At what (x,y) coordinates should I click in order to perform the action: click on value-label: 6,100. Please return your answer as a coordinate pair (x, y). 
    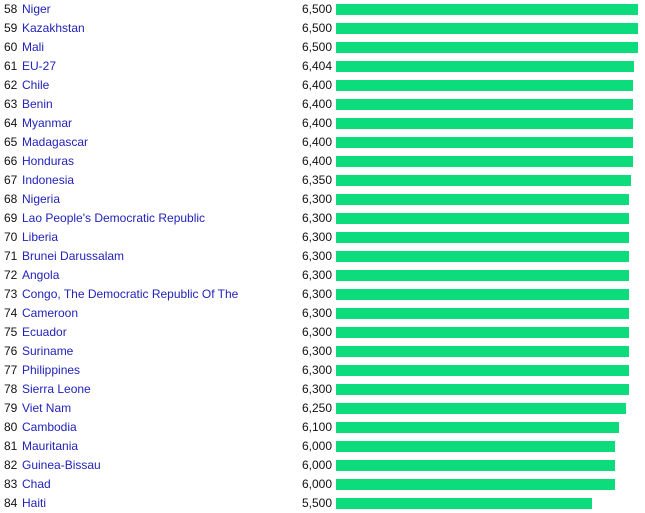
    Looking at the image, I should click on (316, 427).